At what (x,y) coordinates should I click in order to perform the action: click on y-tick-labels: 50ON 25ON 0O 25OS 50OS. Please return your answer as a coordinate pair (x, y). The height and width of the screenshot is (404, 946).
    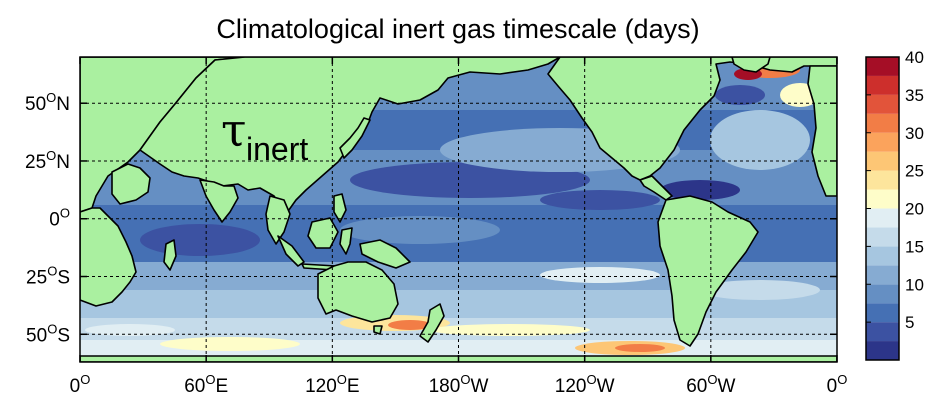
    Looking at the image, I should click on (47, 218).